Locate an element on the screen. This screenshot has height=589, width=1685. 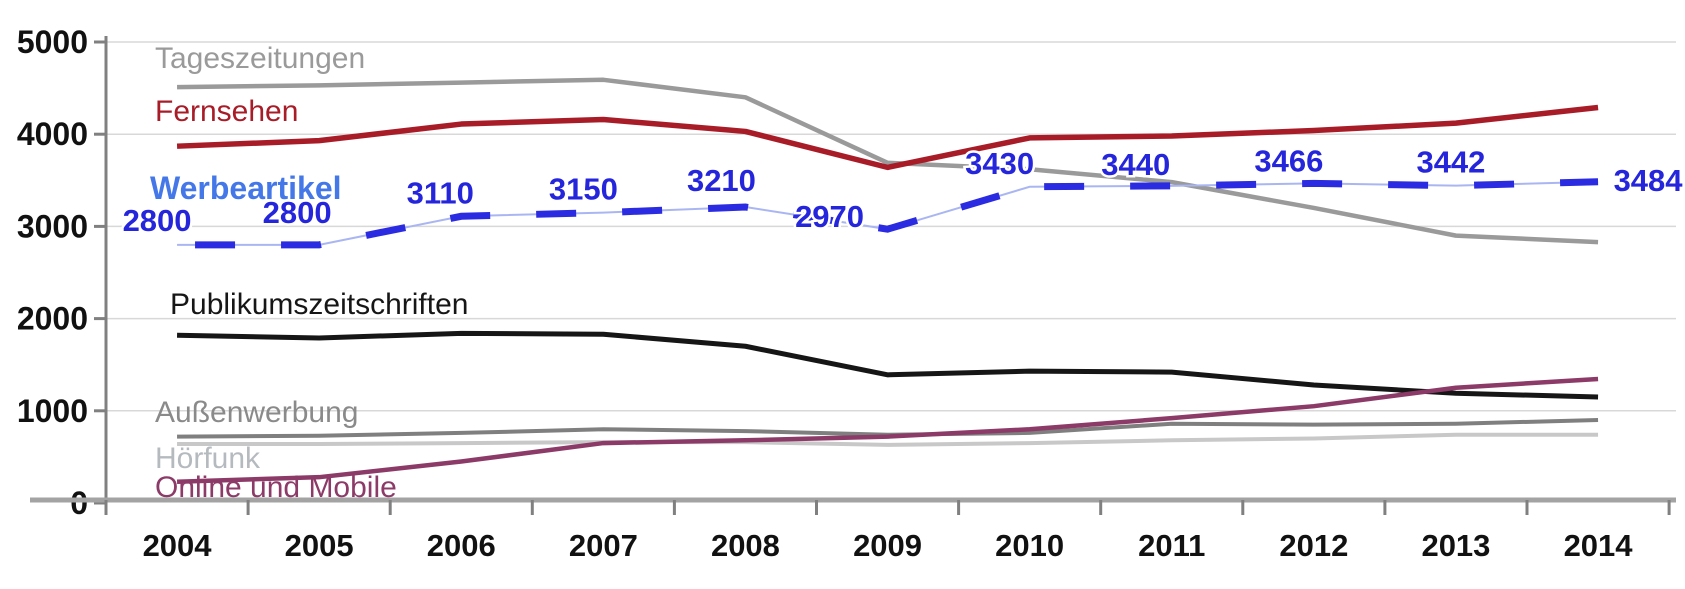
series-line-aussenwerbung is located at coordinates (888, 428).